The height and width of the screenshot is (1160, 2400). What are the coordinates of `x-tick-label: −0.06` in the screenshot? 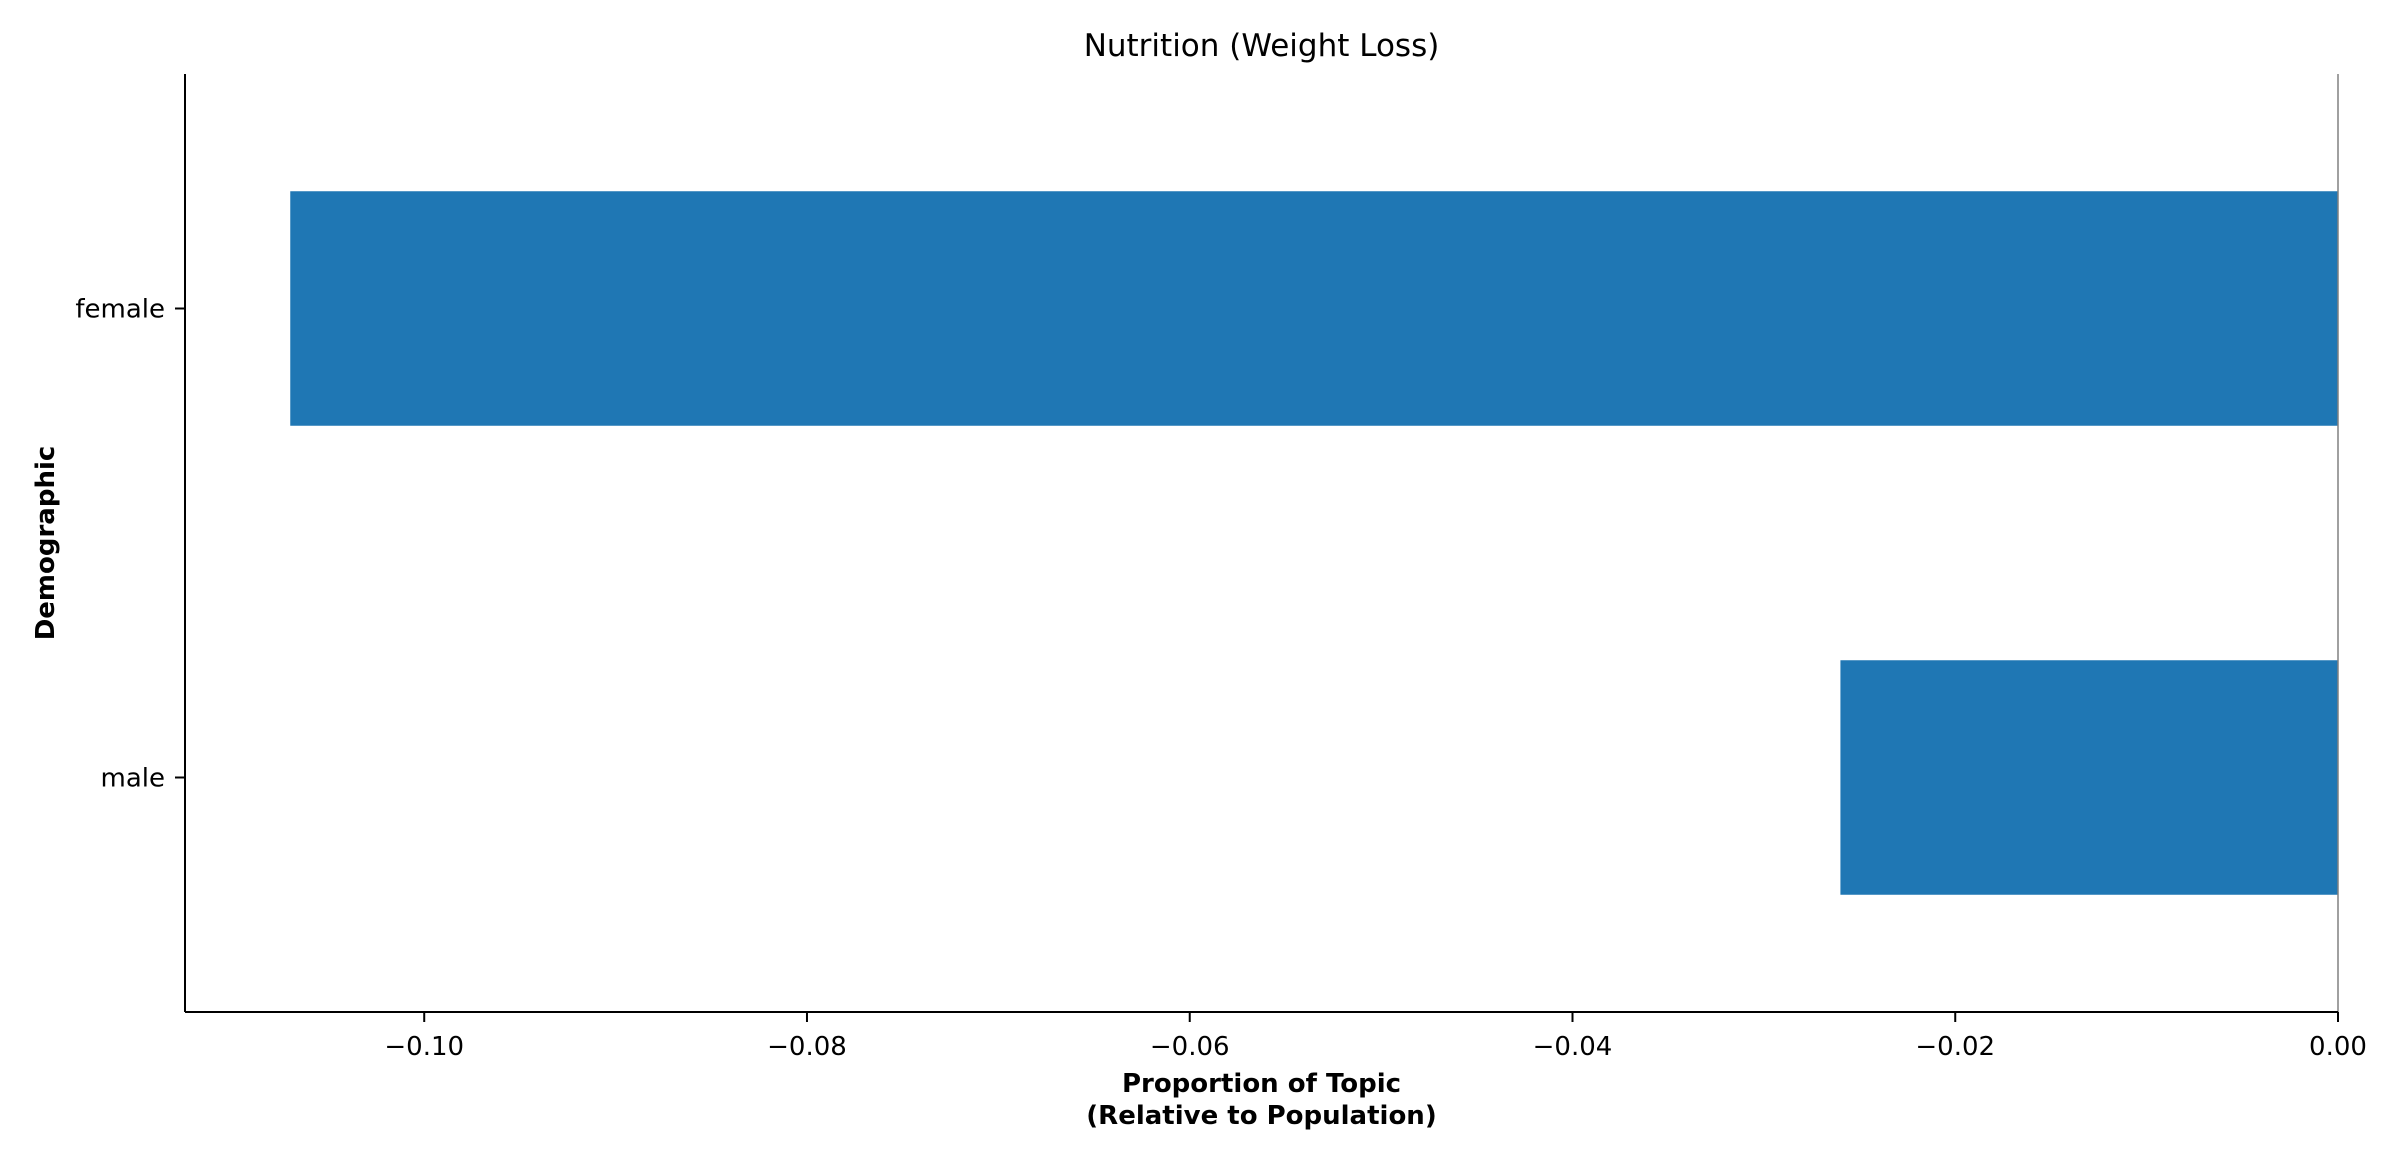 It's located at (1190, 1047).